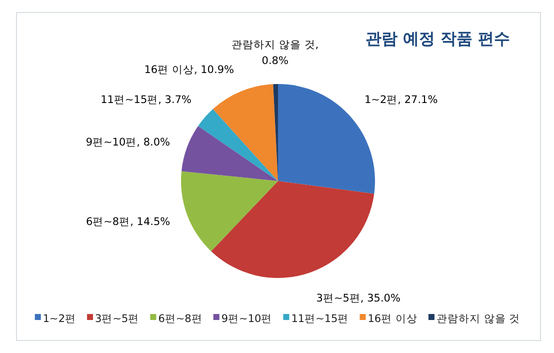  Describe the element at coordinates (128, 222) in the screenshot. I see `data-label: 6편~8편, 14.5%` at that location.